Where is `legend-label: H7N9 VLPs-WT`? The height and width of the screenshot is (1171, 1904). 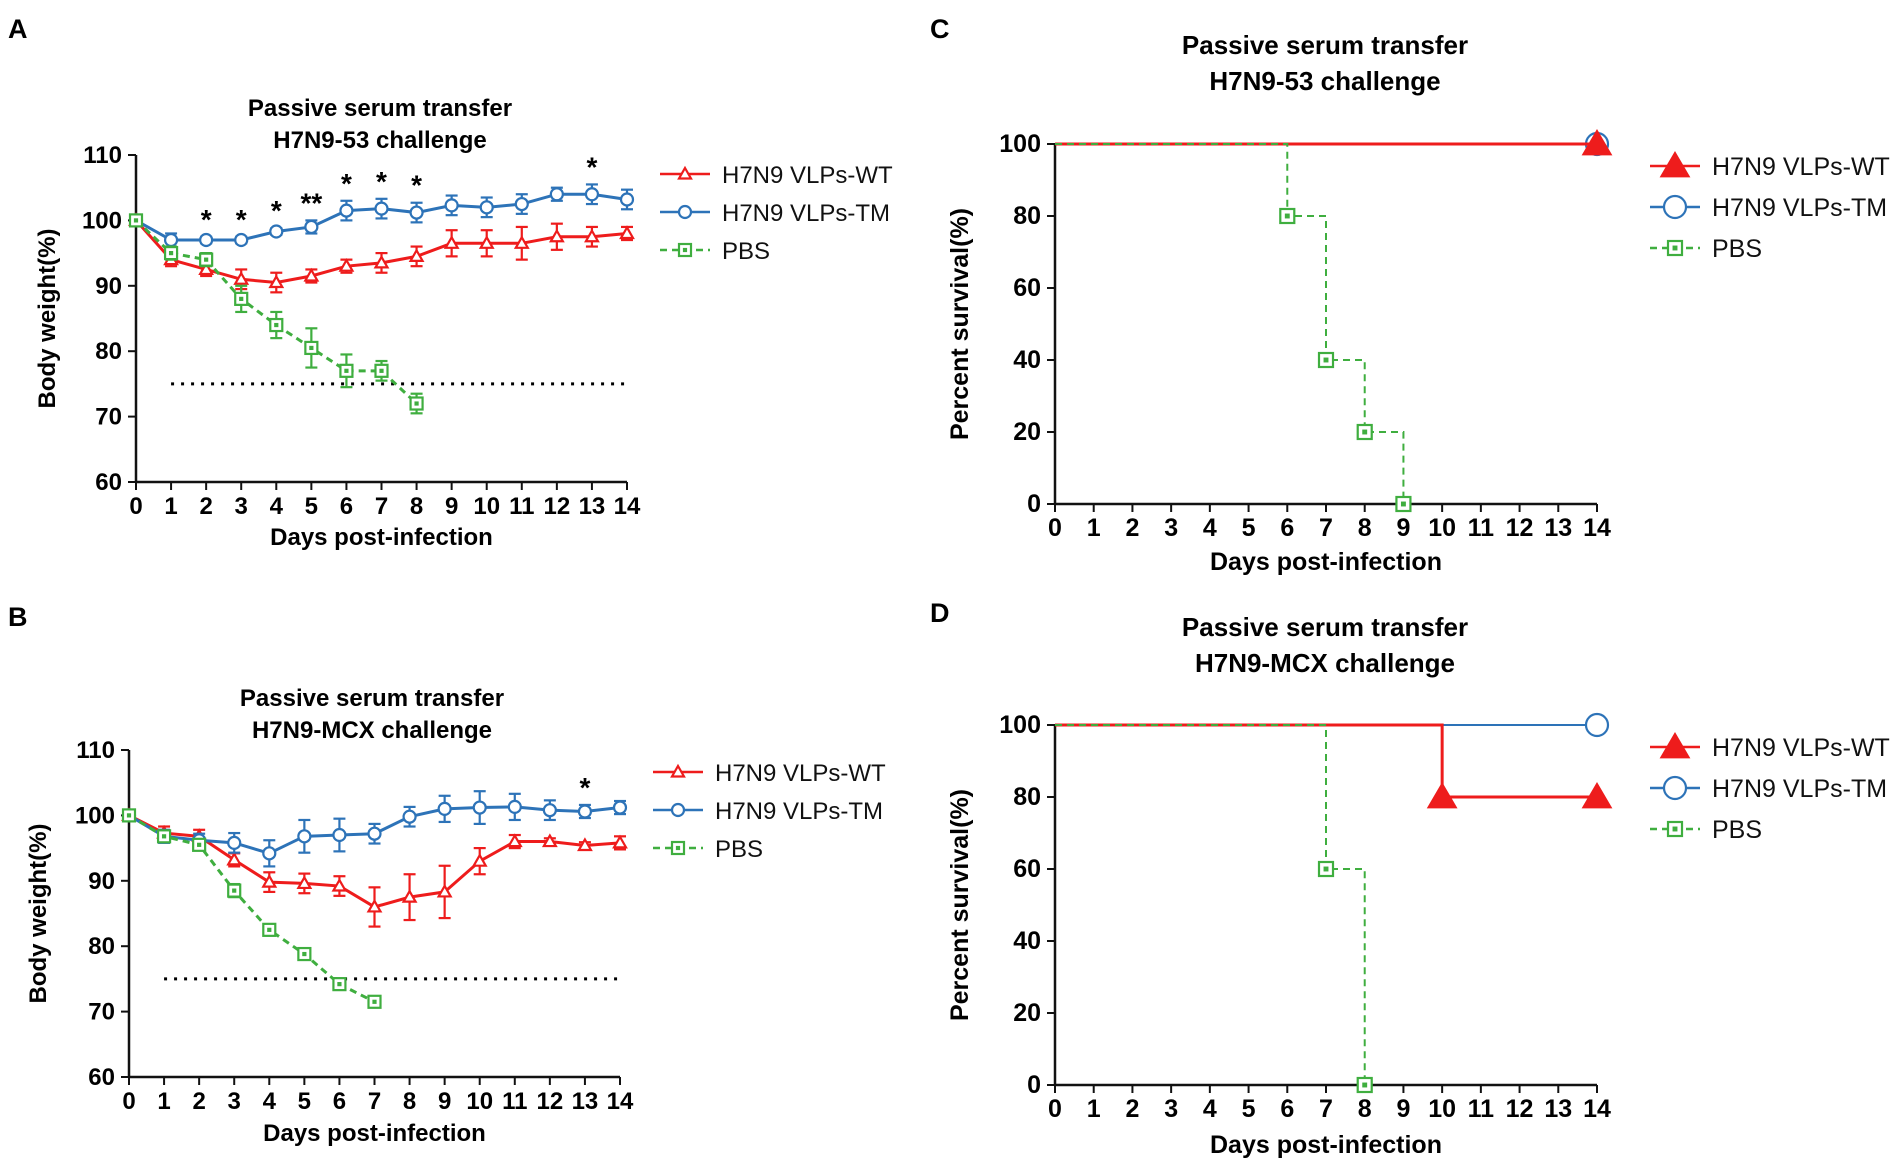
legend-label: H7N9 VLPs-WT is located at coordinates (807, 175).